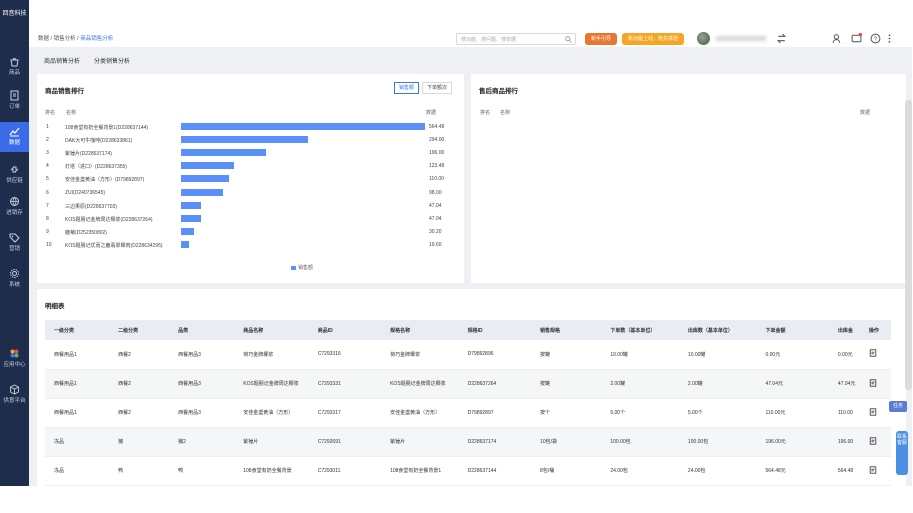 Image resolution: width=913 pixels, height=513 pixels. What do you see at coordinates (62, 62) in the screenshot?
I see `tab-product-sales: 商品销售分析` at bounding box center [62, 62].